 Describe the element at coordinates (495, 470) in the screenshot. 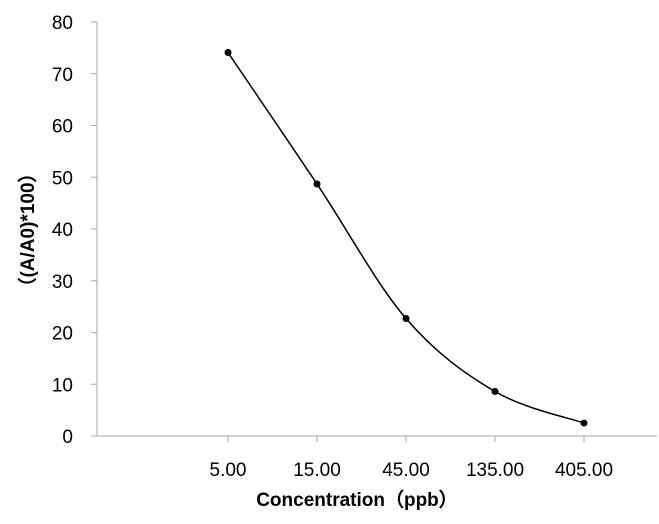

I see `x-tick-label: 135.00` at that location.